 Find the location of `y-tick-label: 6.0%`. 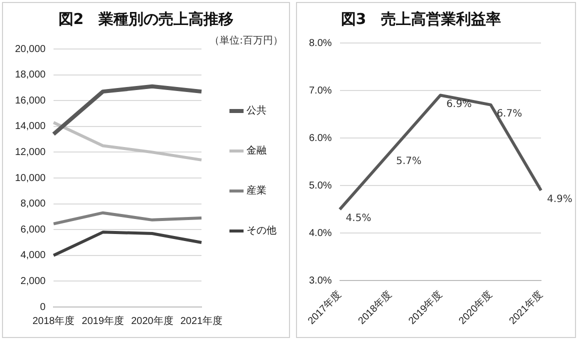

y-tick-label: 6.0% is located at coordinates (320, 138).